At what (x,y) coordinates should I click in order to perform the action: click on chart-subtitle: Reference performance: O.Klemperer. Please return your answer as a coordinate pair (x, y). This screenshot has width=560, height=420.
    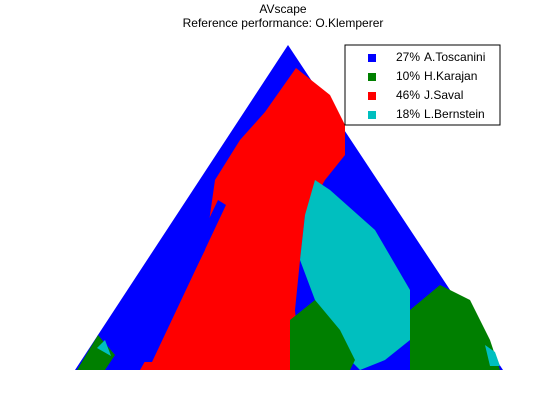
    Looking at the image, I should click on (283, 23).